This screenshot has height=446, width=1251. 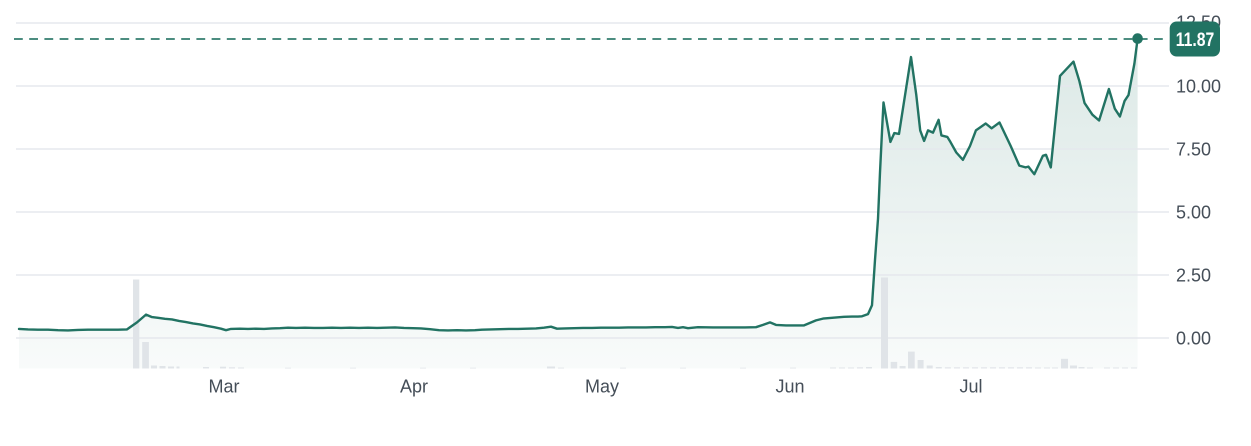 What do you see at coordinates (970, 387) in the screenshot?
I see `svg-text: Jul` at bounding box center [970, 387].